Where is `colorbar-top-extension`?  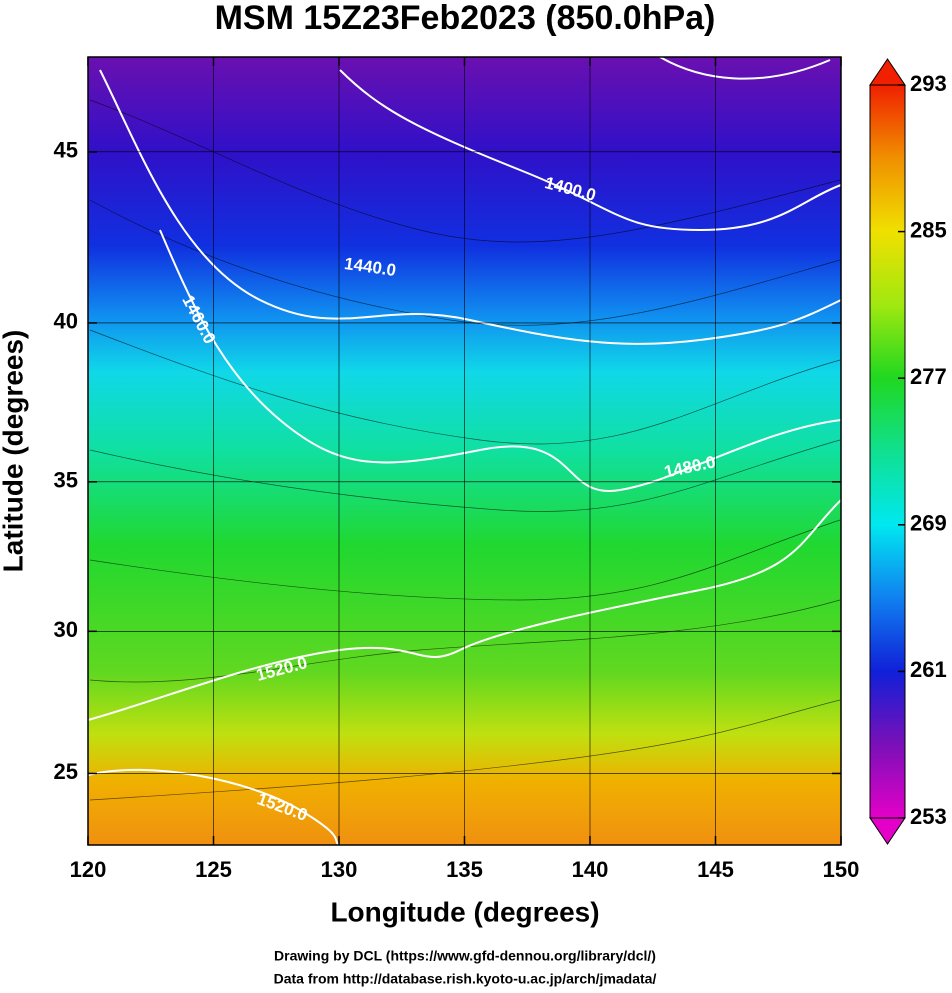 colorbar-top-extension is located at coordinates (887, 72).